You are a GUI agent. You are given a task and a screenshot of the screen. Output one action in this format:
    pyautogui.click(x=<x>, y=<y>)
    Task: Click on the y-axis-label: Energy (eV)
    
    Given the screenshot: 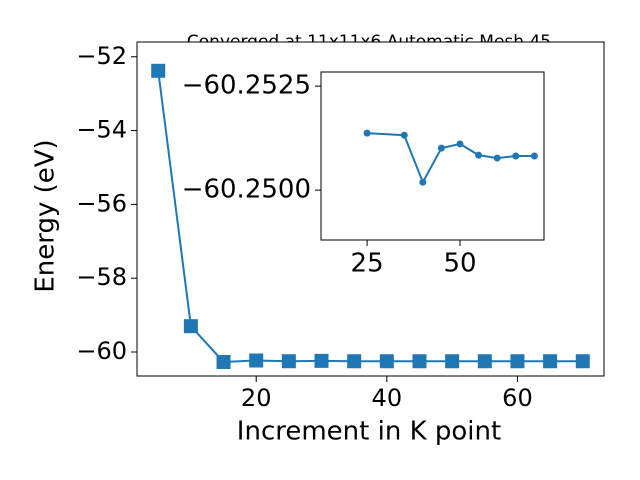 What is the action you would take?
    pyautogui.click(x=46, y=215)
    